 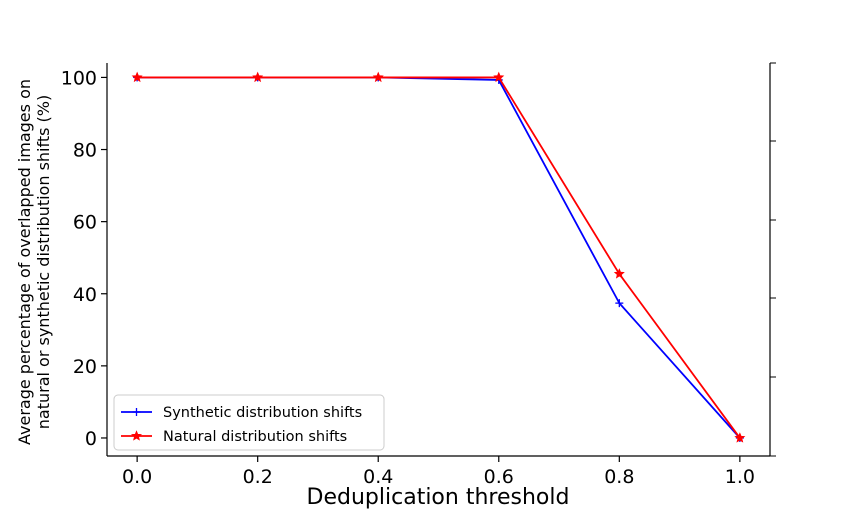 What do you see at coordinates (438, 497) in the screenshot?
I see `x-axis-title: Deduplication threshold` at bounding box center [438, 497].